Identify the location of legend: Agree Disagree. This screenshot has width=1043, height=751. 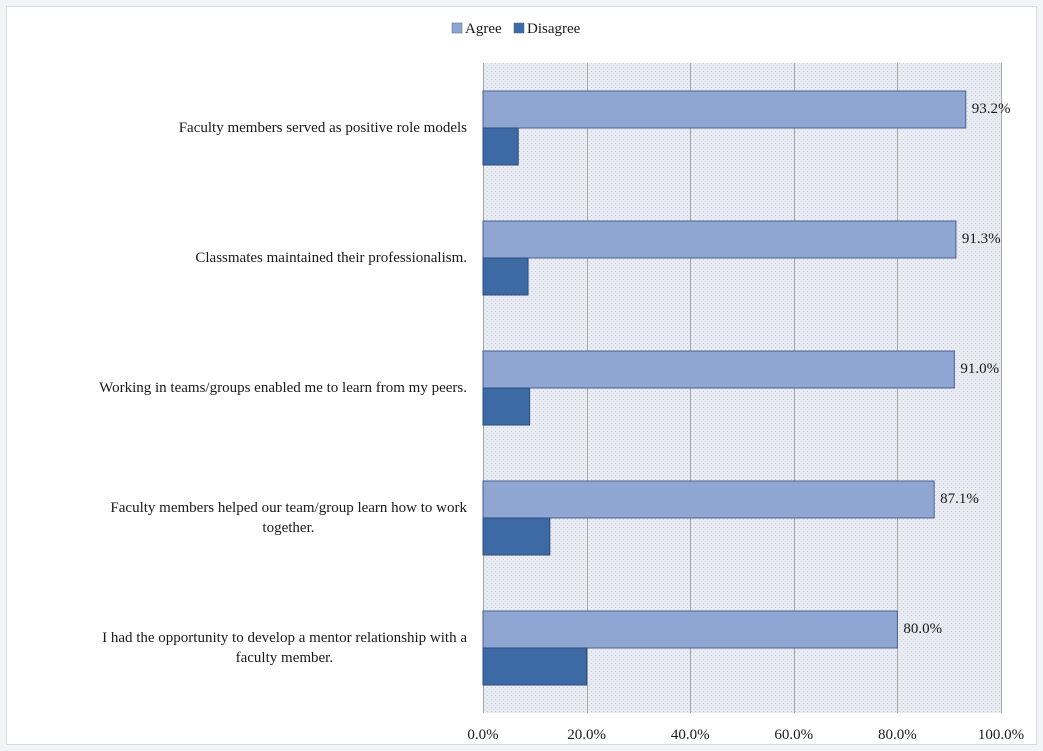
(516, 29).